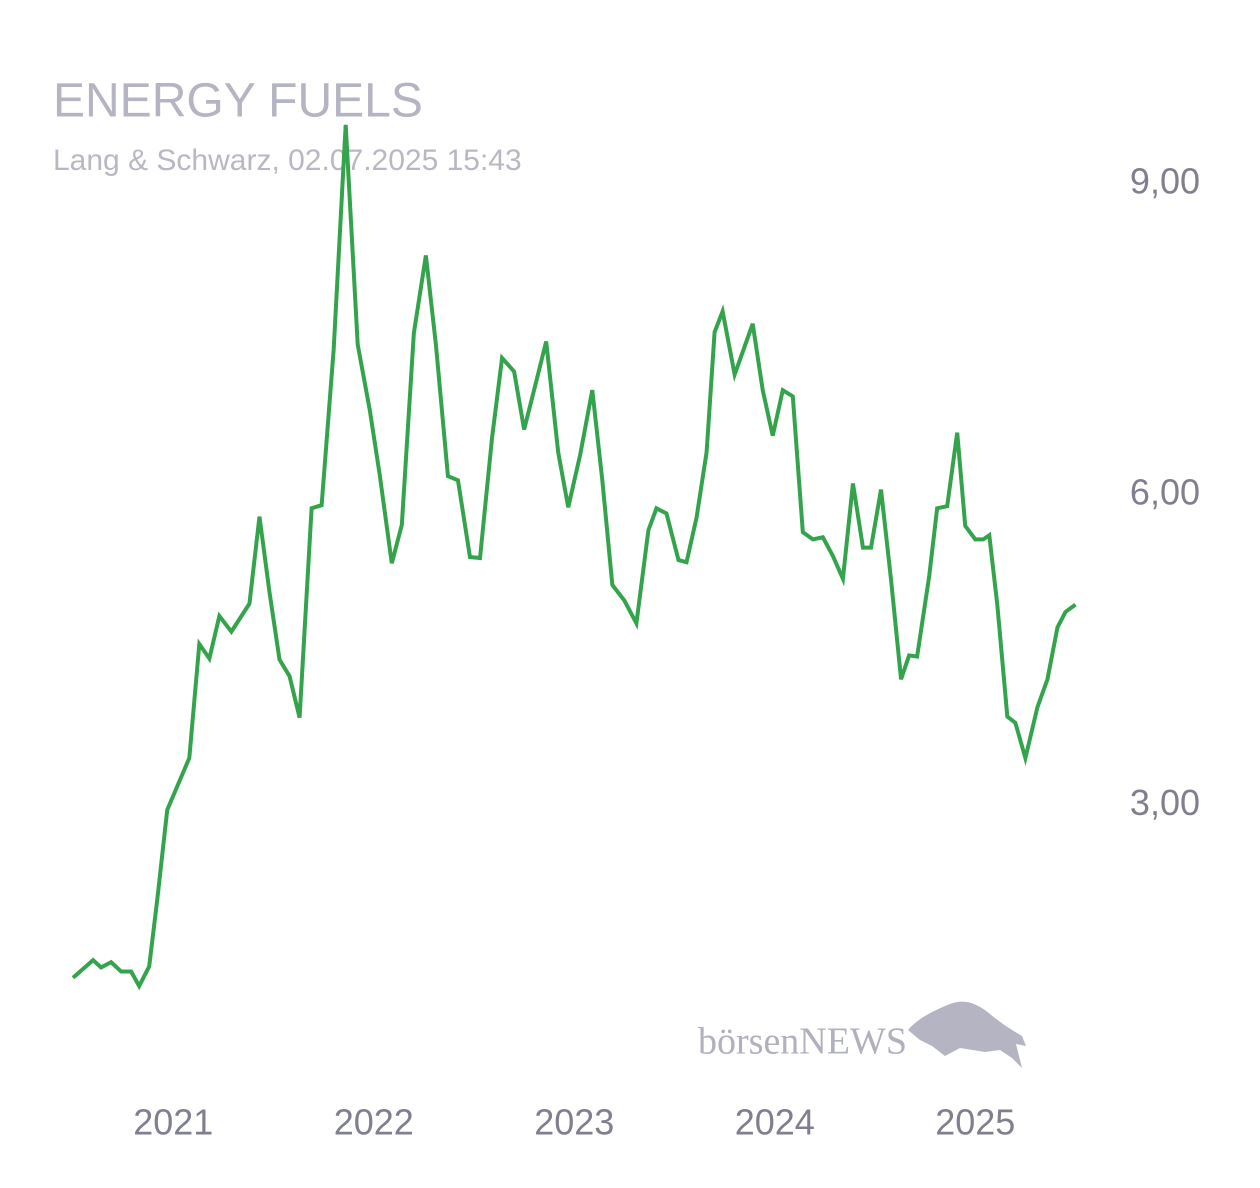 The image size is (1260, 1188). Describe the element at coordinates (802, 1042) in the screenshot. I see `watermark-text: börsenNEWS` at that location.